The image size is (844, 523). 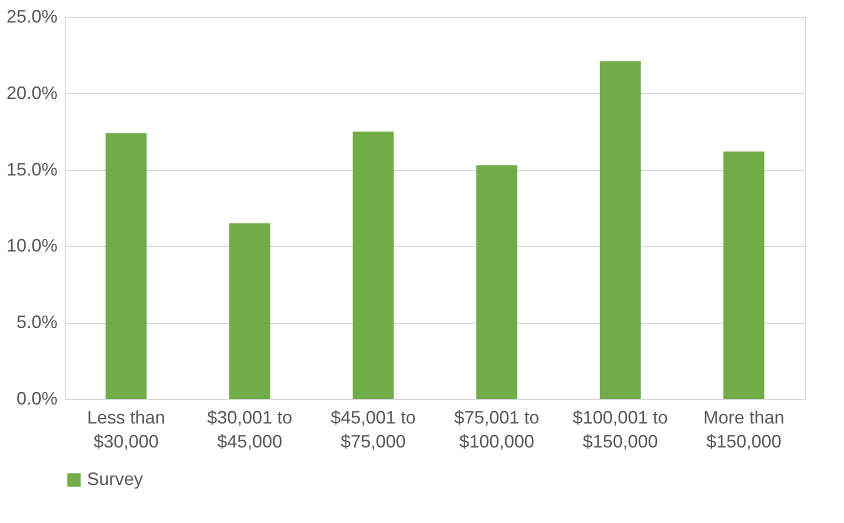 I want to click on y-tick-label: 5.0%, so click(x=37, y=322).